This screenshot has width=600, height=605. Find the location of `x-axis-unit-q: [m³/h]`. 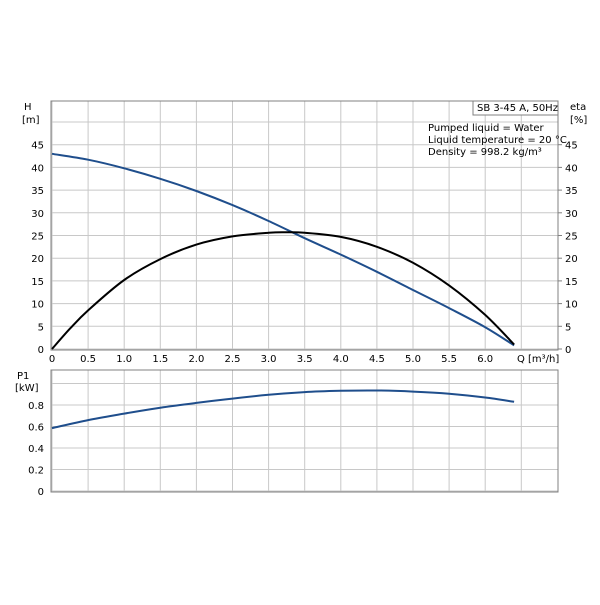

x-axis-unit-q: [m³/h] is located at coordinates (543, 359).